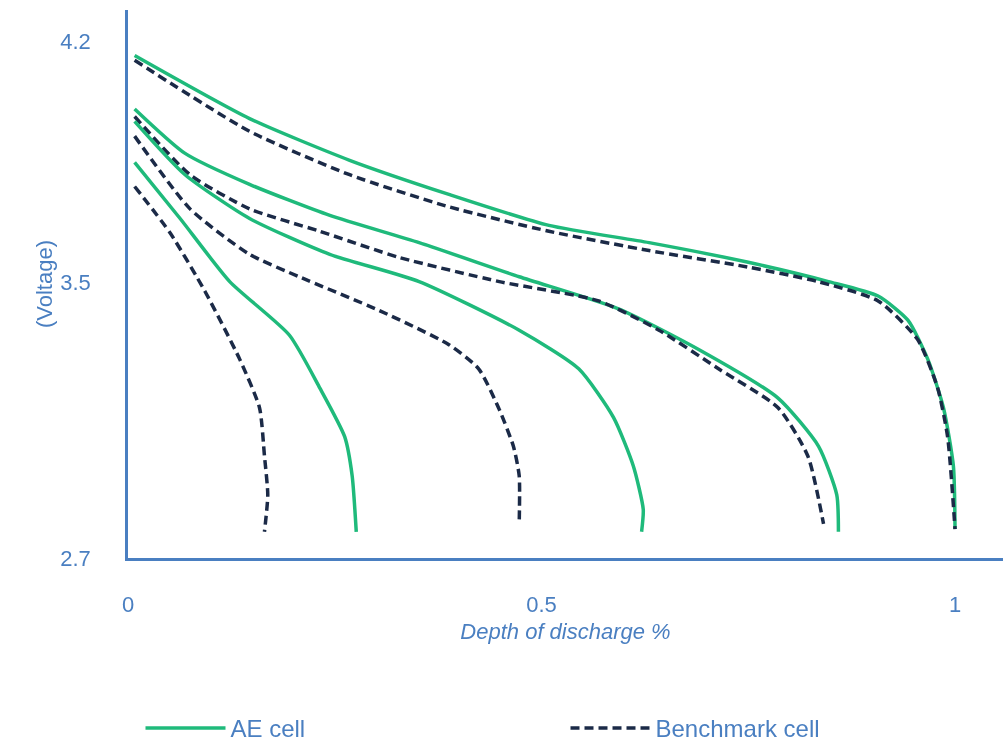  I want to click on x-tick-label: 0, so click(128, 605).